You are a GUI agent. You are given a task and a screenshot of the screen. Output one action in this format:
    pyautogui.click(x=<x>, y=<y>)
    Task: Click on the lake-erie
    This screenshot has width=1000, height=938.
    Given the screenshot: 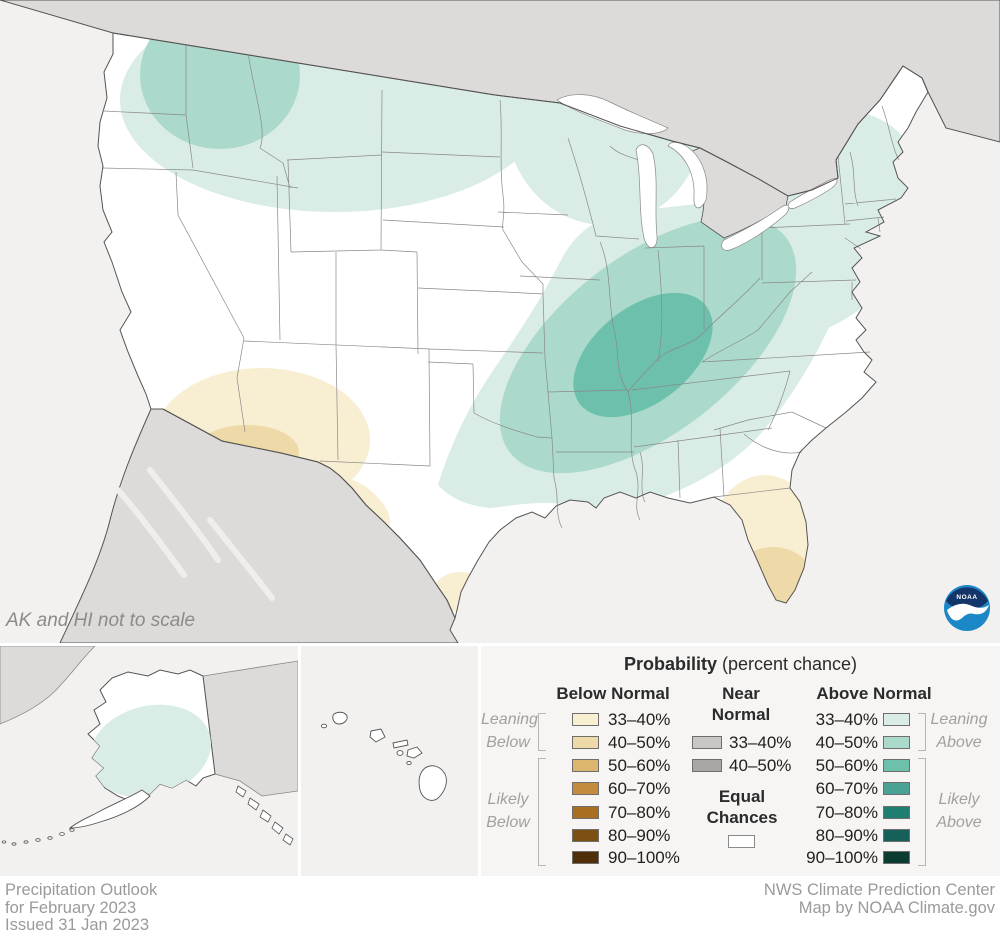 What is the action you would take?
    pyautogui.click(x=755, y=227)
    